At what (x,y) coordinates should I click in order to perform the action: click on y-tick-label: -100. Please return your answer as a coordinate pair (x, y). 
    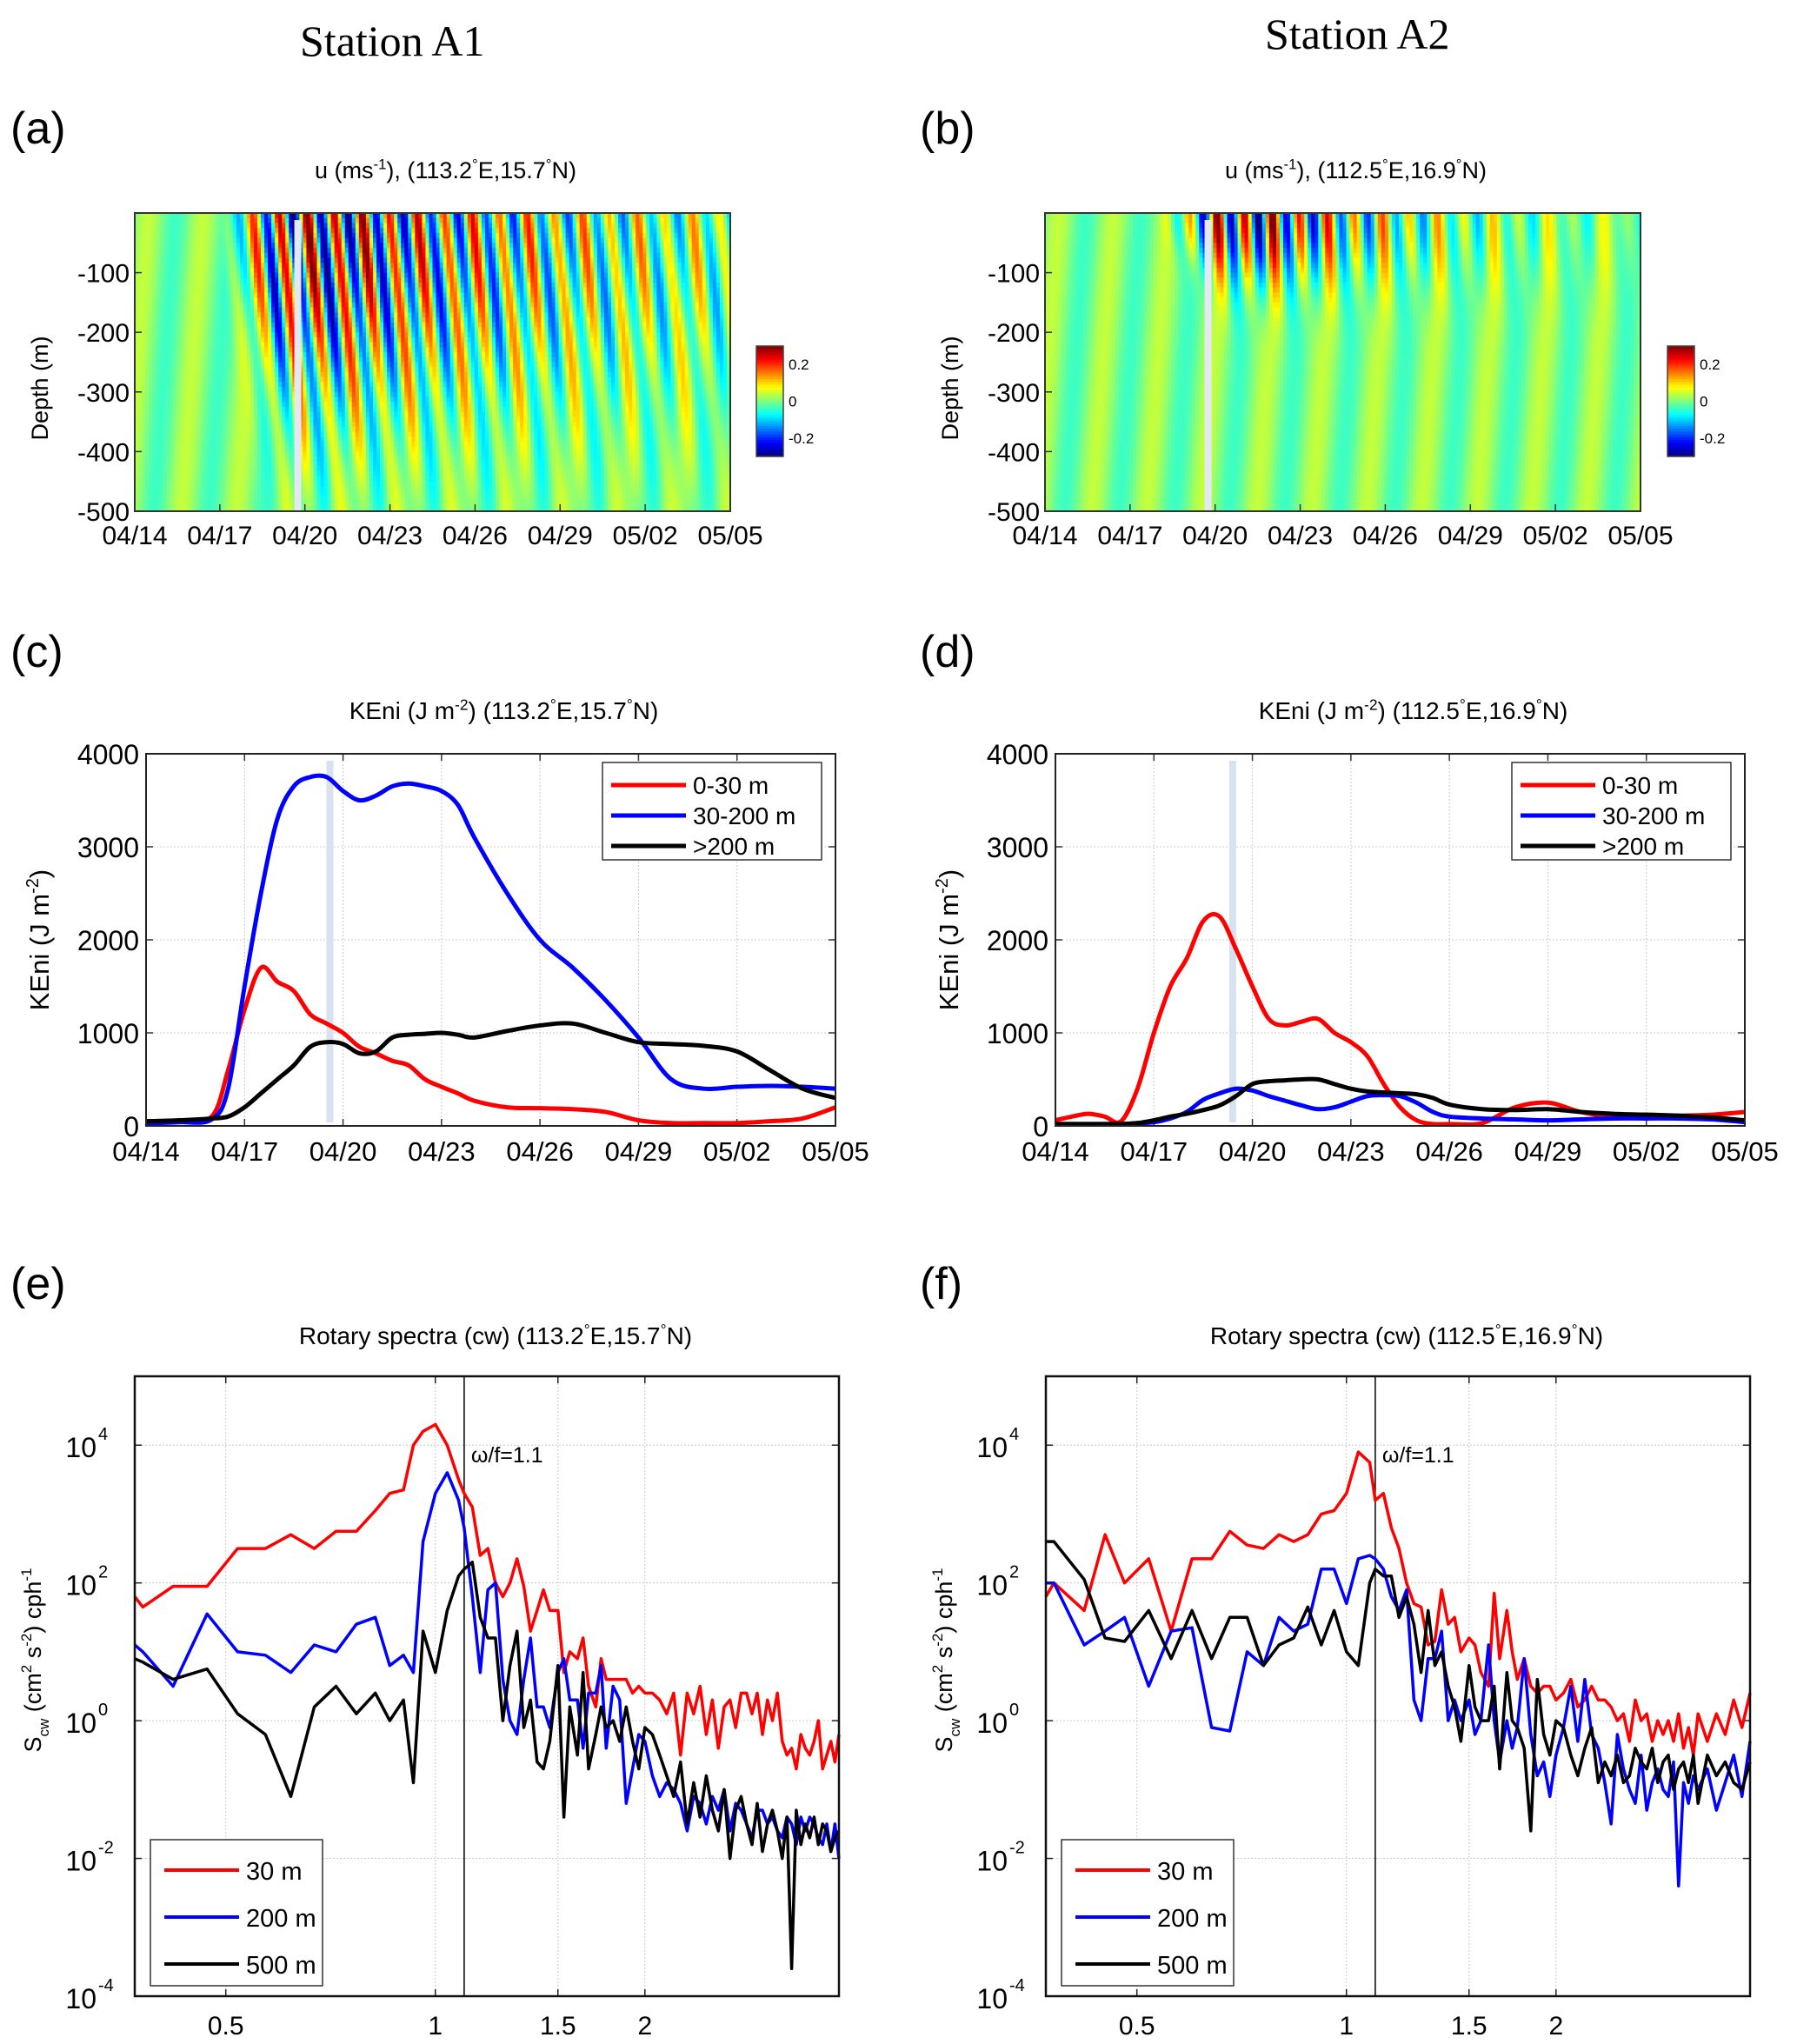
    Looking at the image, I should click on (1014, 274).